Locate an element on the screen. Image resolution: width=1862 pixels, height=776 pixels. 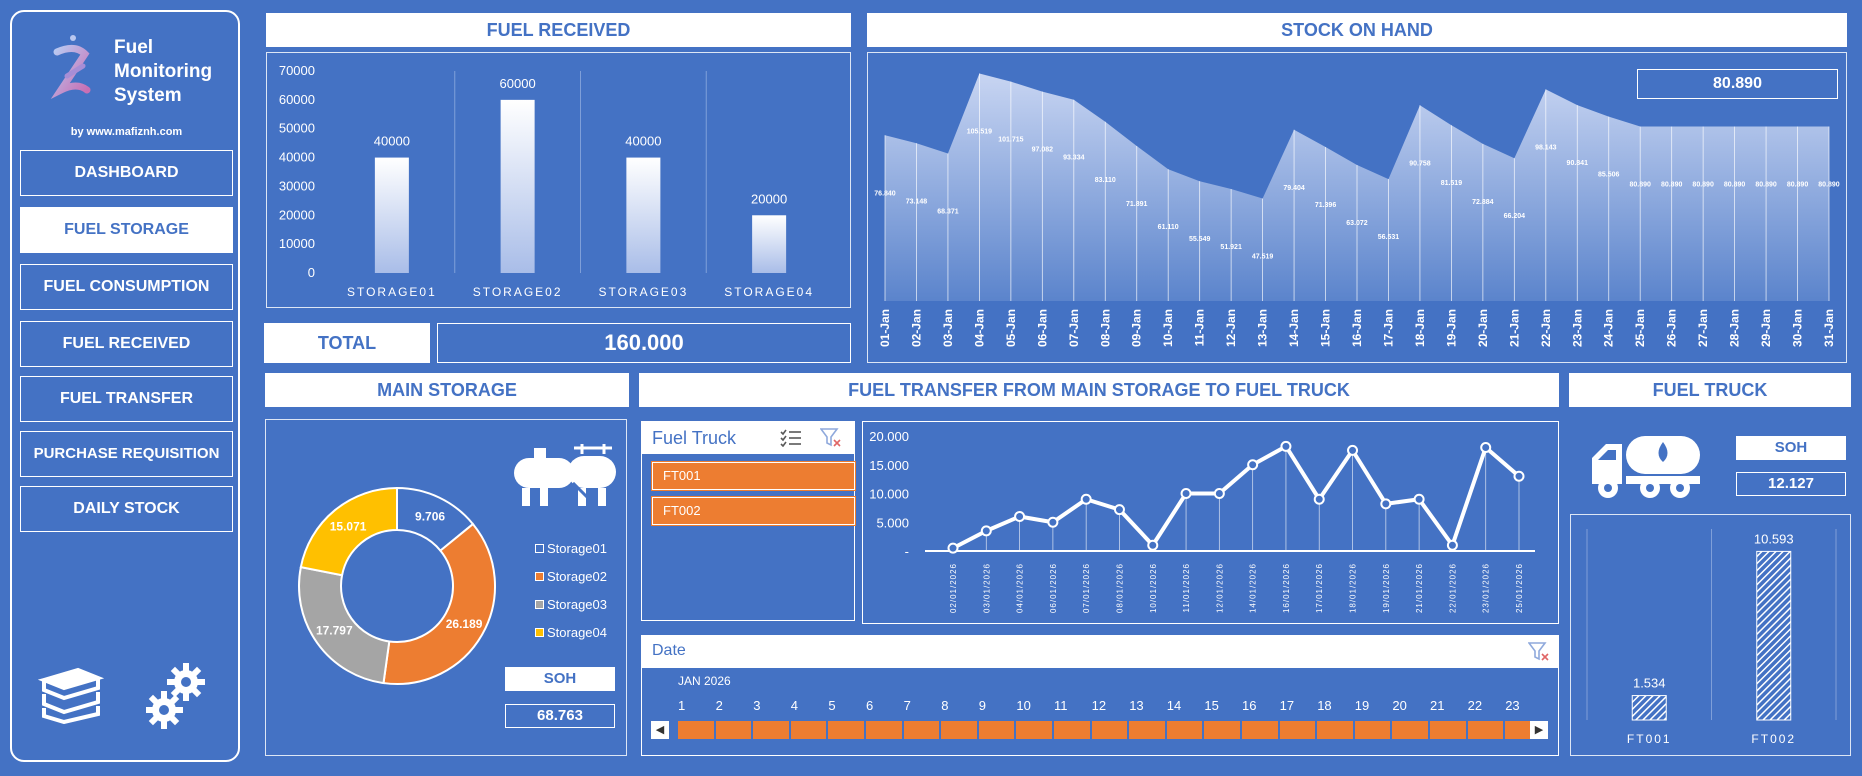
data-label: 60000 is located at coordinates (518, 83).